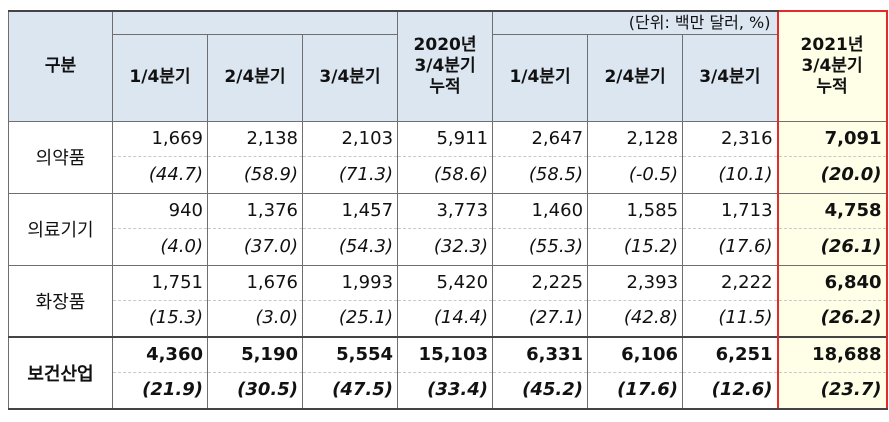 The height and width of the screenshot is (422, 889). What do you see at coordinates (160, 77) in the screenshot?
I see `header-2020-q1: 1/4분기` at bounding box center [160, 77].